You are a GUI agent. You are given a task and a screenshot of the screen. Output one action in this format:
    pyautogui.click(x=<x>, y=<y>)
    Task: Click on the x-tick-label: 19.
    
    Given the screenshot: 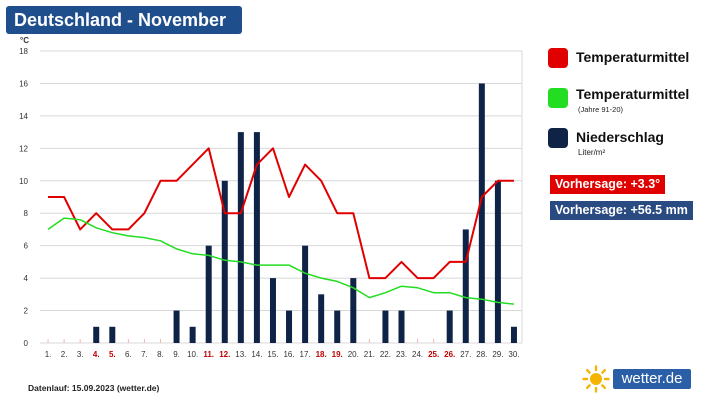 What is the action you would take?
    pyautogui.click(x=337, y=354)
    